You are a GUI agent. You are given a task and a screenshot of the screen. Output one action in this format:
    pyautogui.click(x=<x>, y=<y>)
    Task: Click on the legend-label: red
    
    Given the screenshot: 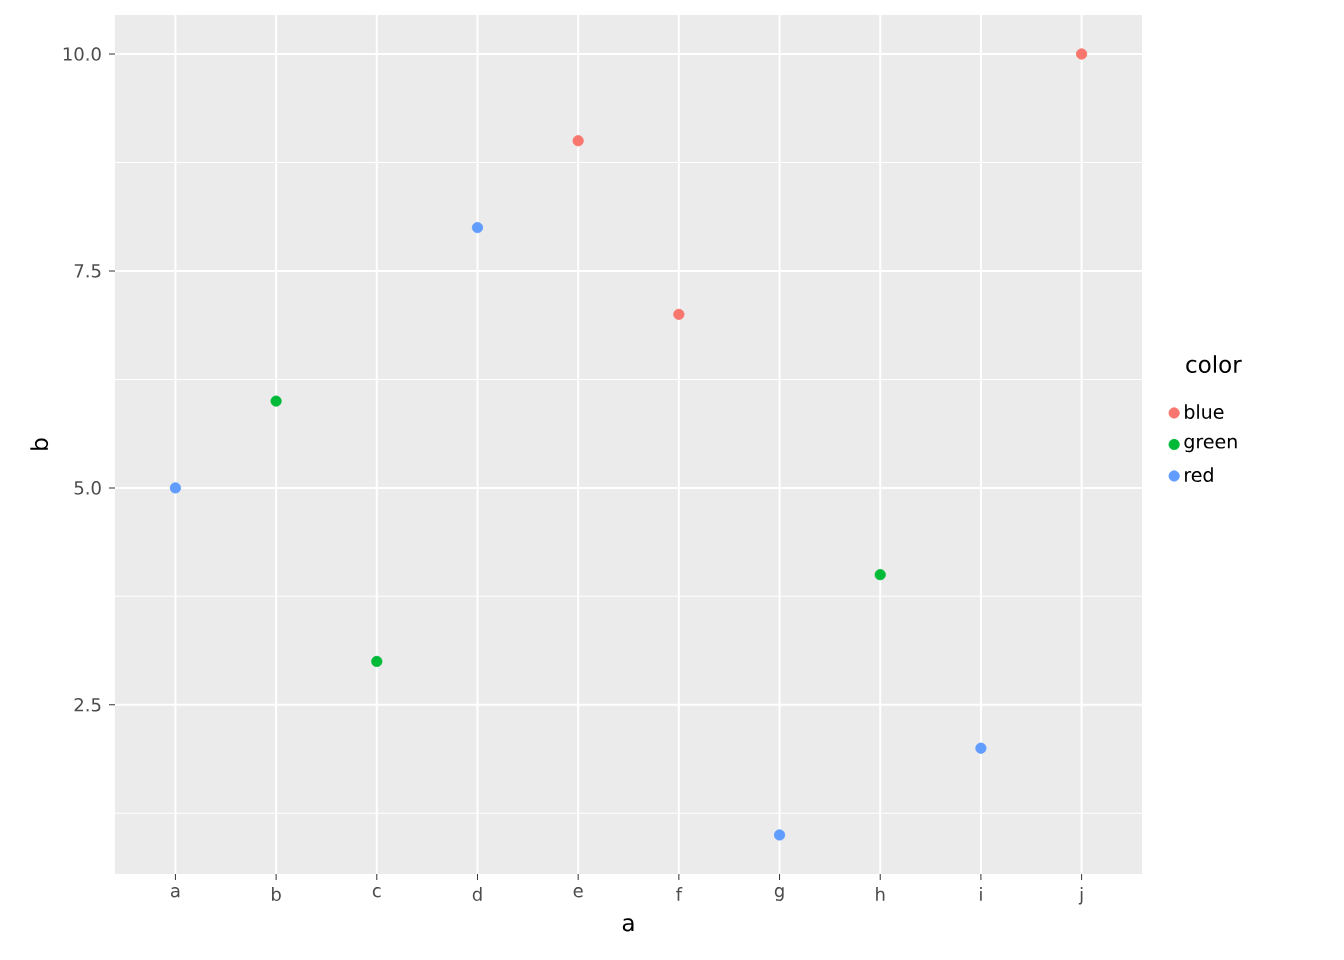 What is the action you would take?
    pyautogui.click(x=1199, y=475)
    